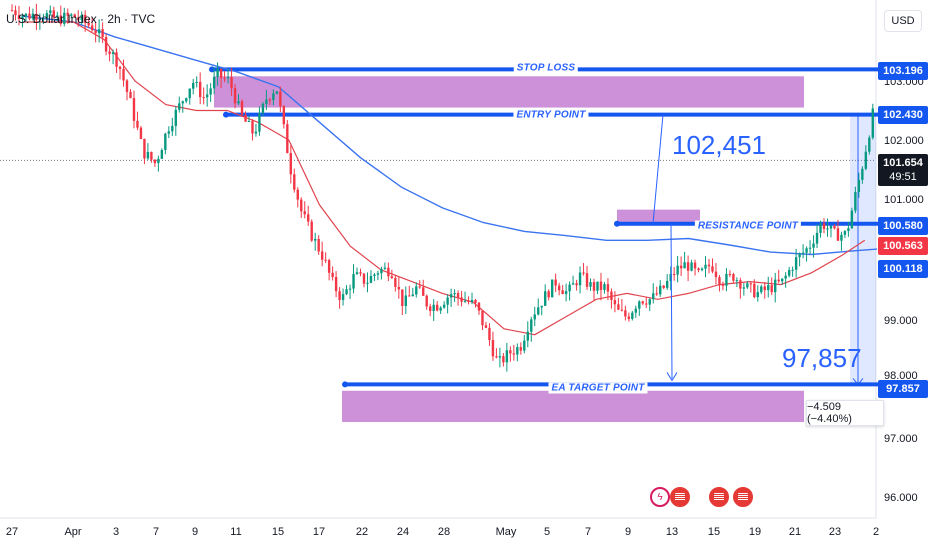  Describe the element at coordinates (551, 115) in the screenshot. I see `entry-point-label: ENTRY POINT` at that location.